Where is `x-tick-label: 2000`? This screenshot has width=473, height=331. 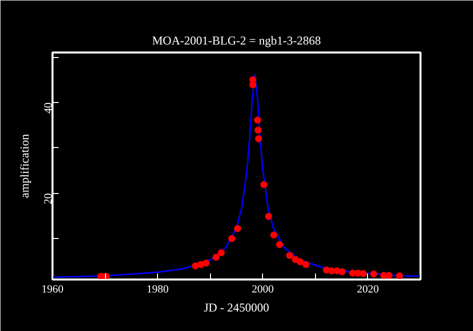
x-tick-label: 2000 is located at coordinates (263, 290).